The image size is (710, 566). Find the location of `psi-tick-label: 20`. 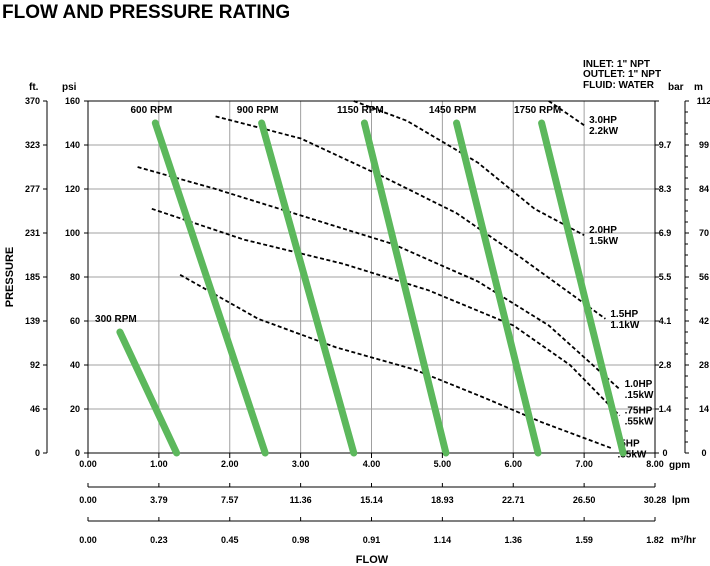

psi-tick-label: 20 is located at coordinates (75, 409).